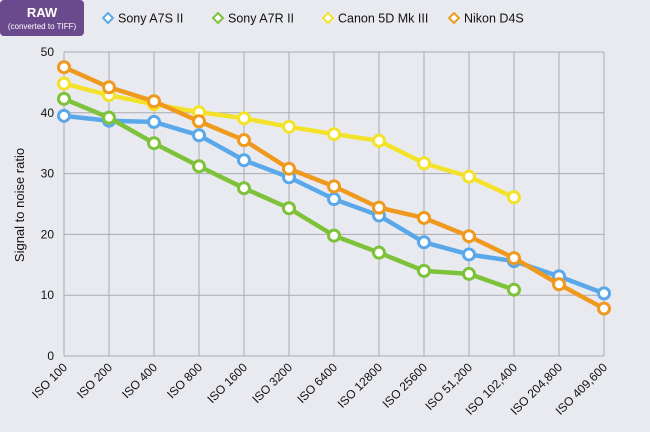 The height and width of the screenshot is (432, 650). Describe the element at coordinates (48, 52) in the screenshot. I see `y-tick-label: 50` at that location.